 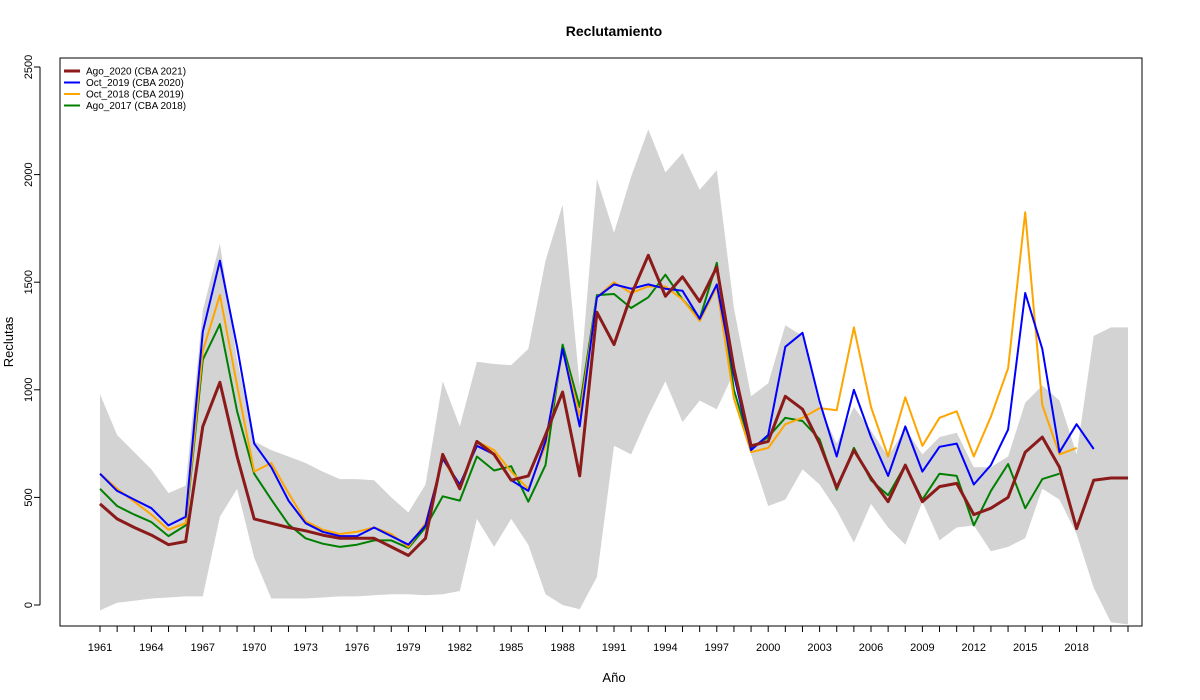 I want to click on x-axis-label: Año, so click(x=613, y=677).